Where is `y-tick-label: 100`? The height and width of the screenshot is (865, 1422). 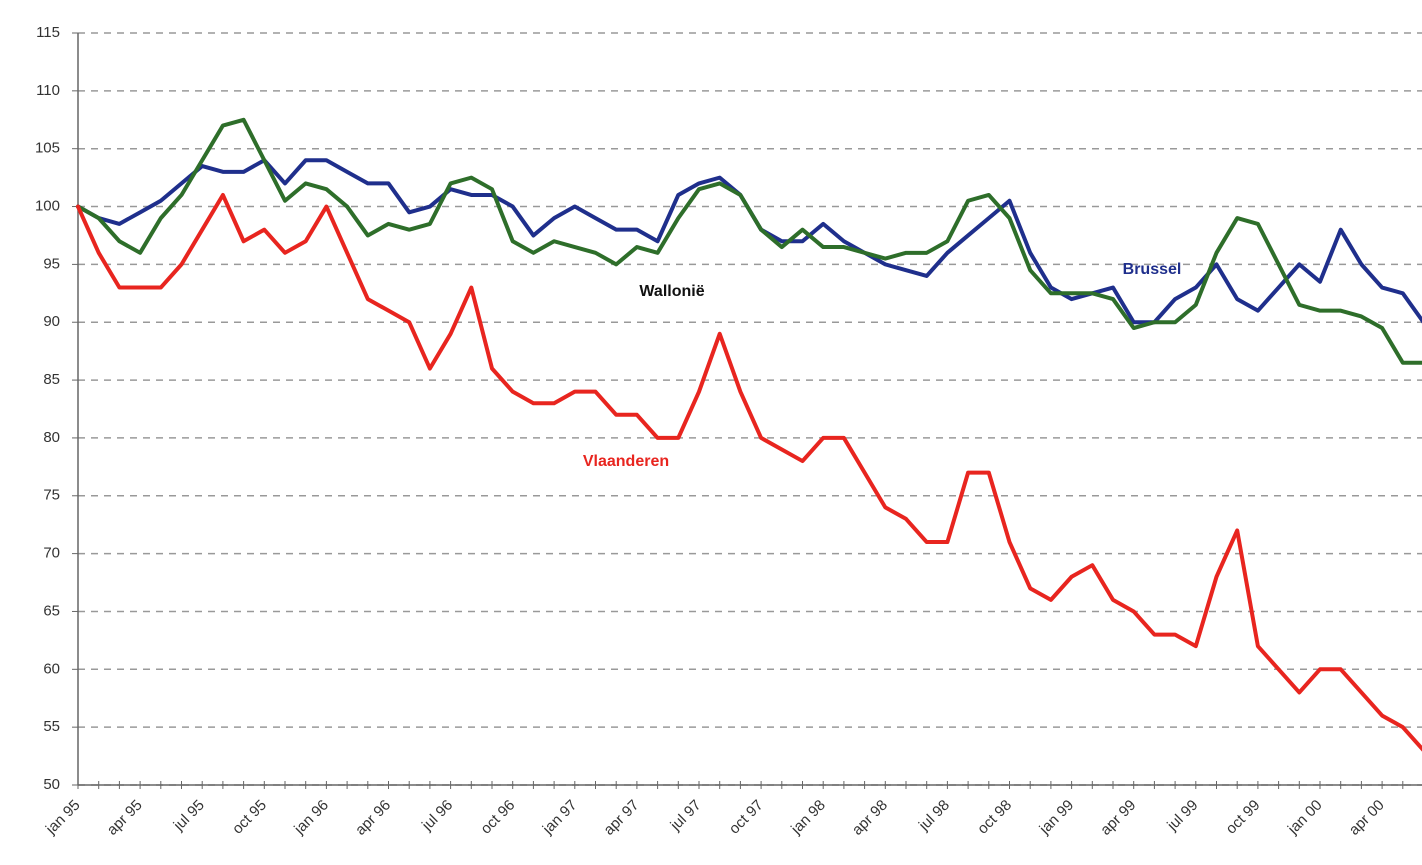
y-tick-label: 100 is located at coordinates (47, 206).